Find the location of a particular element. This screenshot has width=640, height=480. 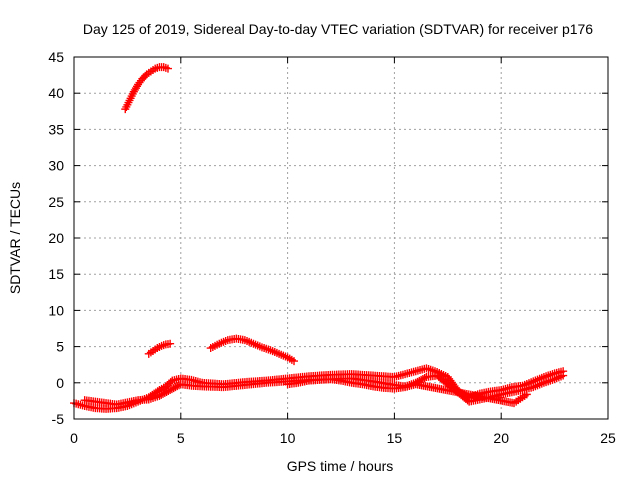

x-tick-label: 25 is located at coordinates (608, 438).